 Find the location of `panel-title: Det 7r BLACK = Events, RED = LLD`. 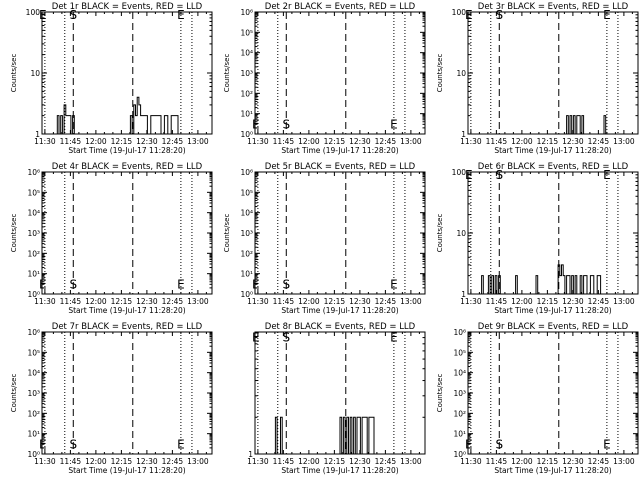

panel-title: Det 7r BLACK = Events, RED = LLD is located at coordinates (127, 327).